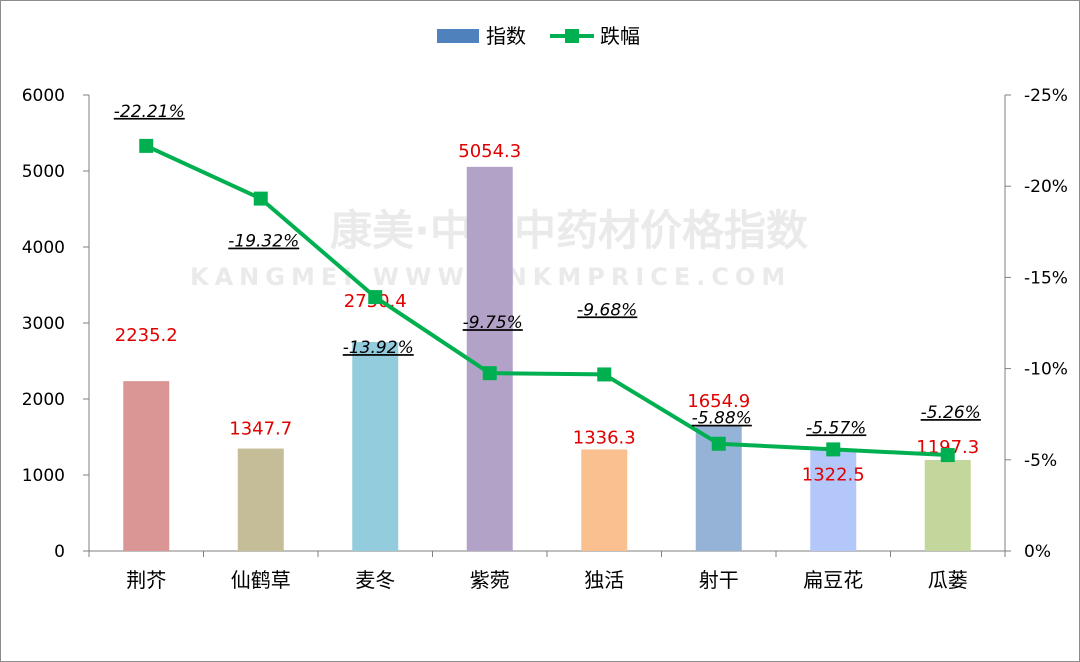 The height and width of the screenshot is (662, 1080). What do you see at coordinates (43, 400) in the screenshot?
I see `left-tick-label: 2000` at bounding box center [43, 400].